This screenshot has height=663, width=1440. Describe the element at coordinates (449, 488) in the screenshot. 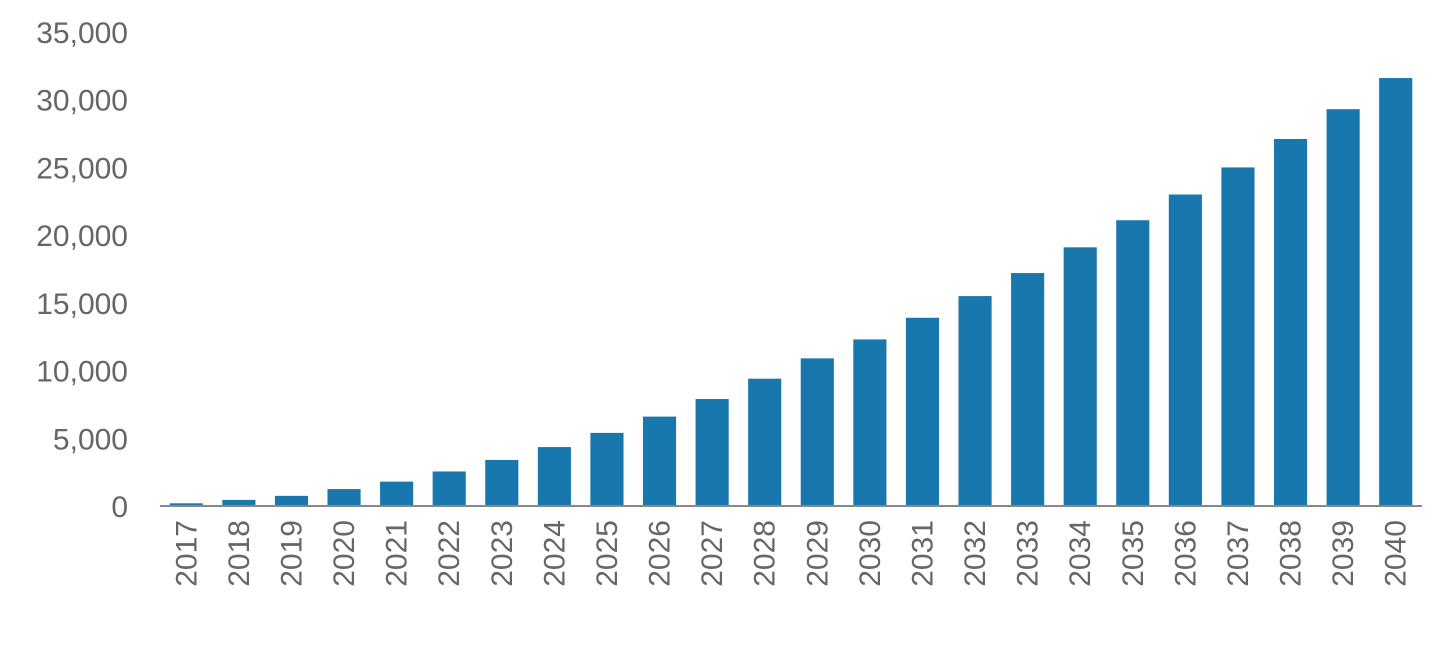

I see `bar-2022` at that location.